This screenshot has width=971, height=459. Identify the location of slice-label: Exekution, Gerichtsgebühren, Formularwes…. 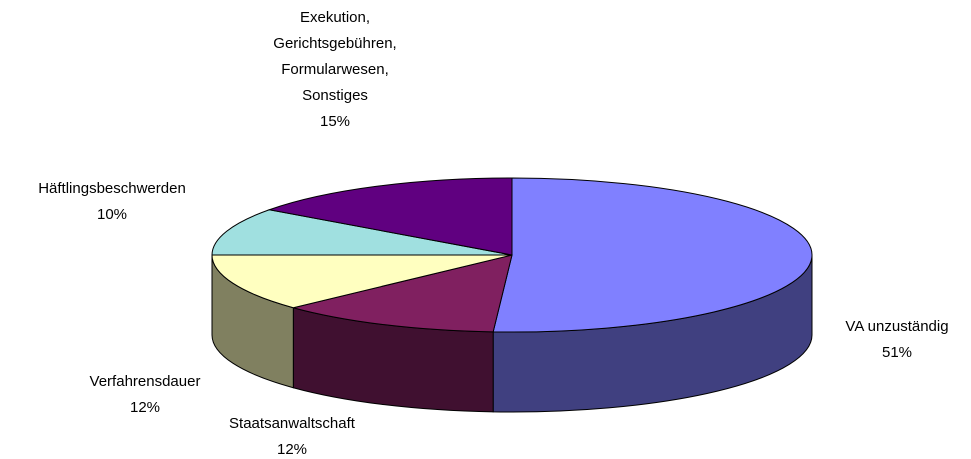
(335, 70).